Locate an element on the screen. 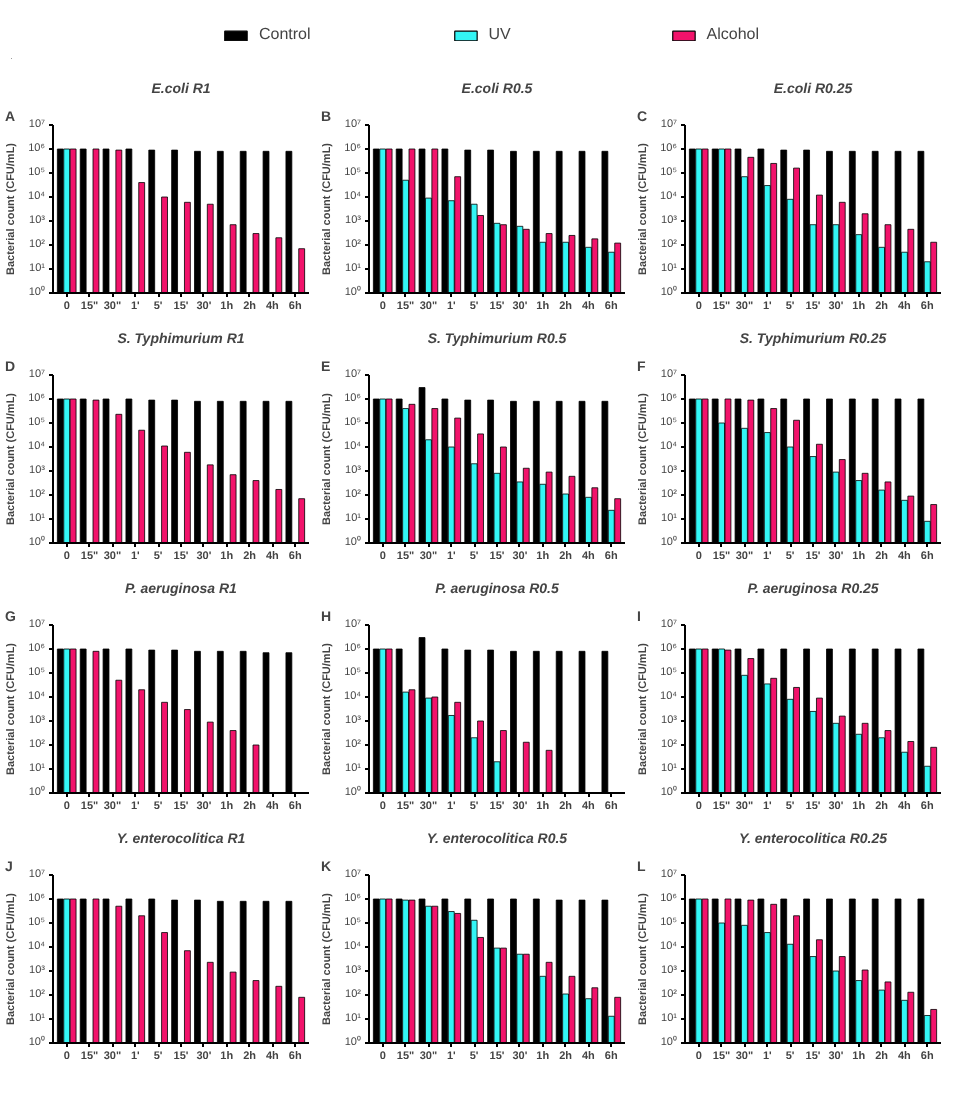 This screenshot has width=980, height=1100. legend-label: UV is located at coordinates (500, 34).